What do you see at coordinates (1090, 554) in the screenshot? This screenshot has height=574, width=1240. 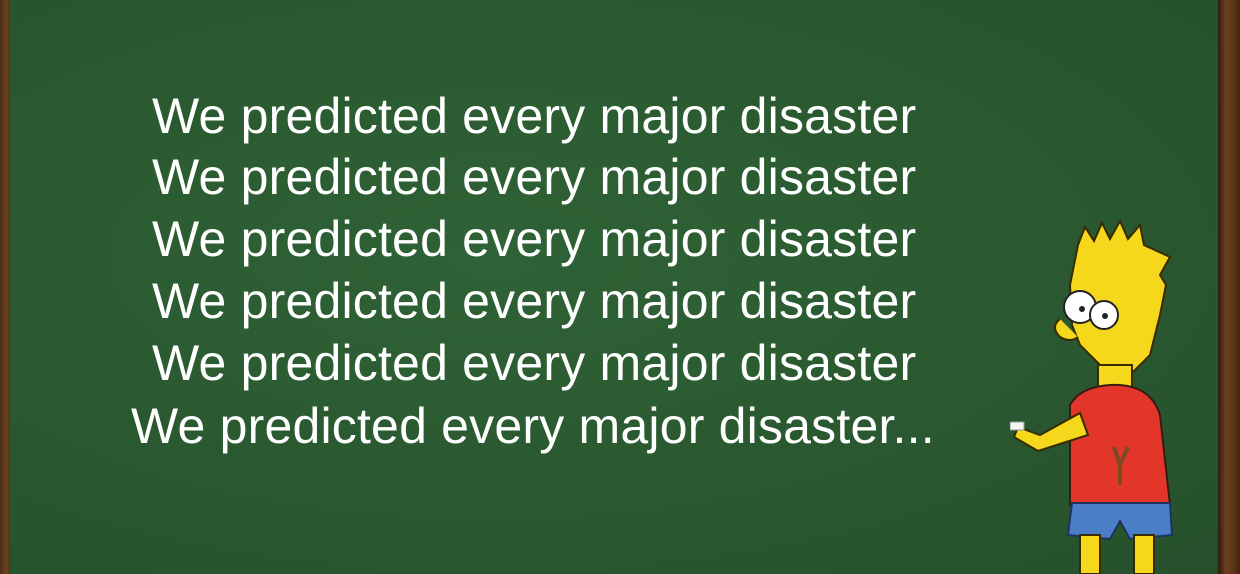 I see `leg-left` at bounding box center [1090, 554].